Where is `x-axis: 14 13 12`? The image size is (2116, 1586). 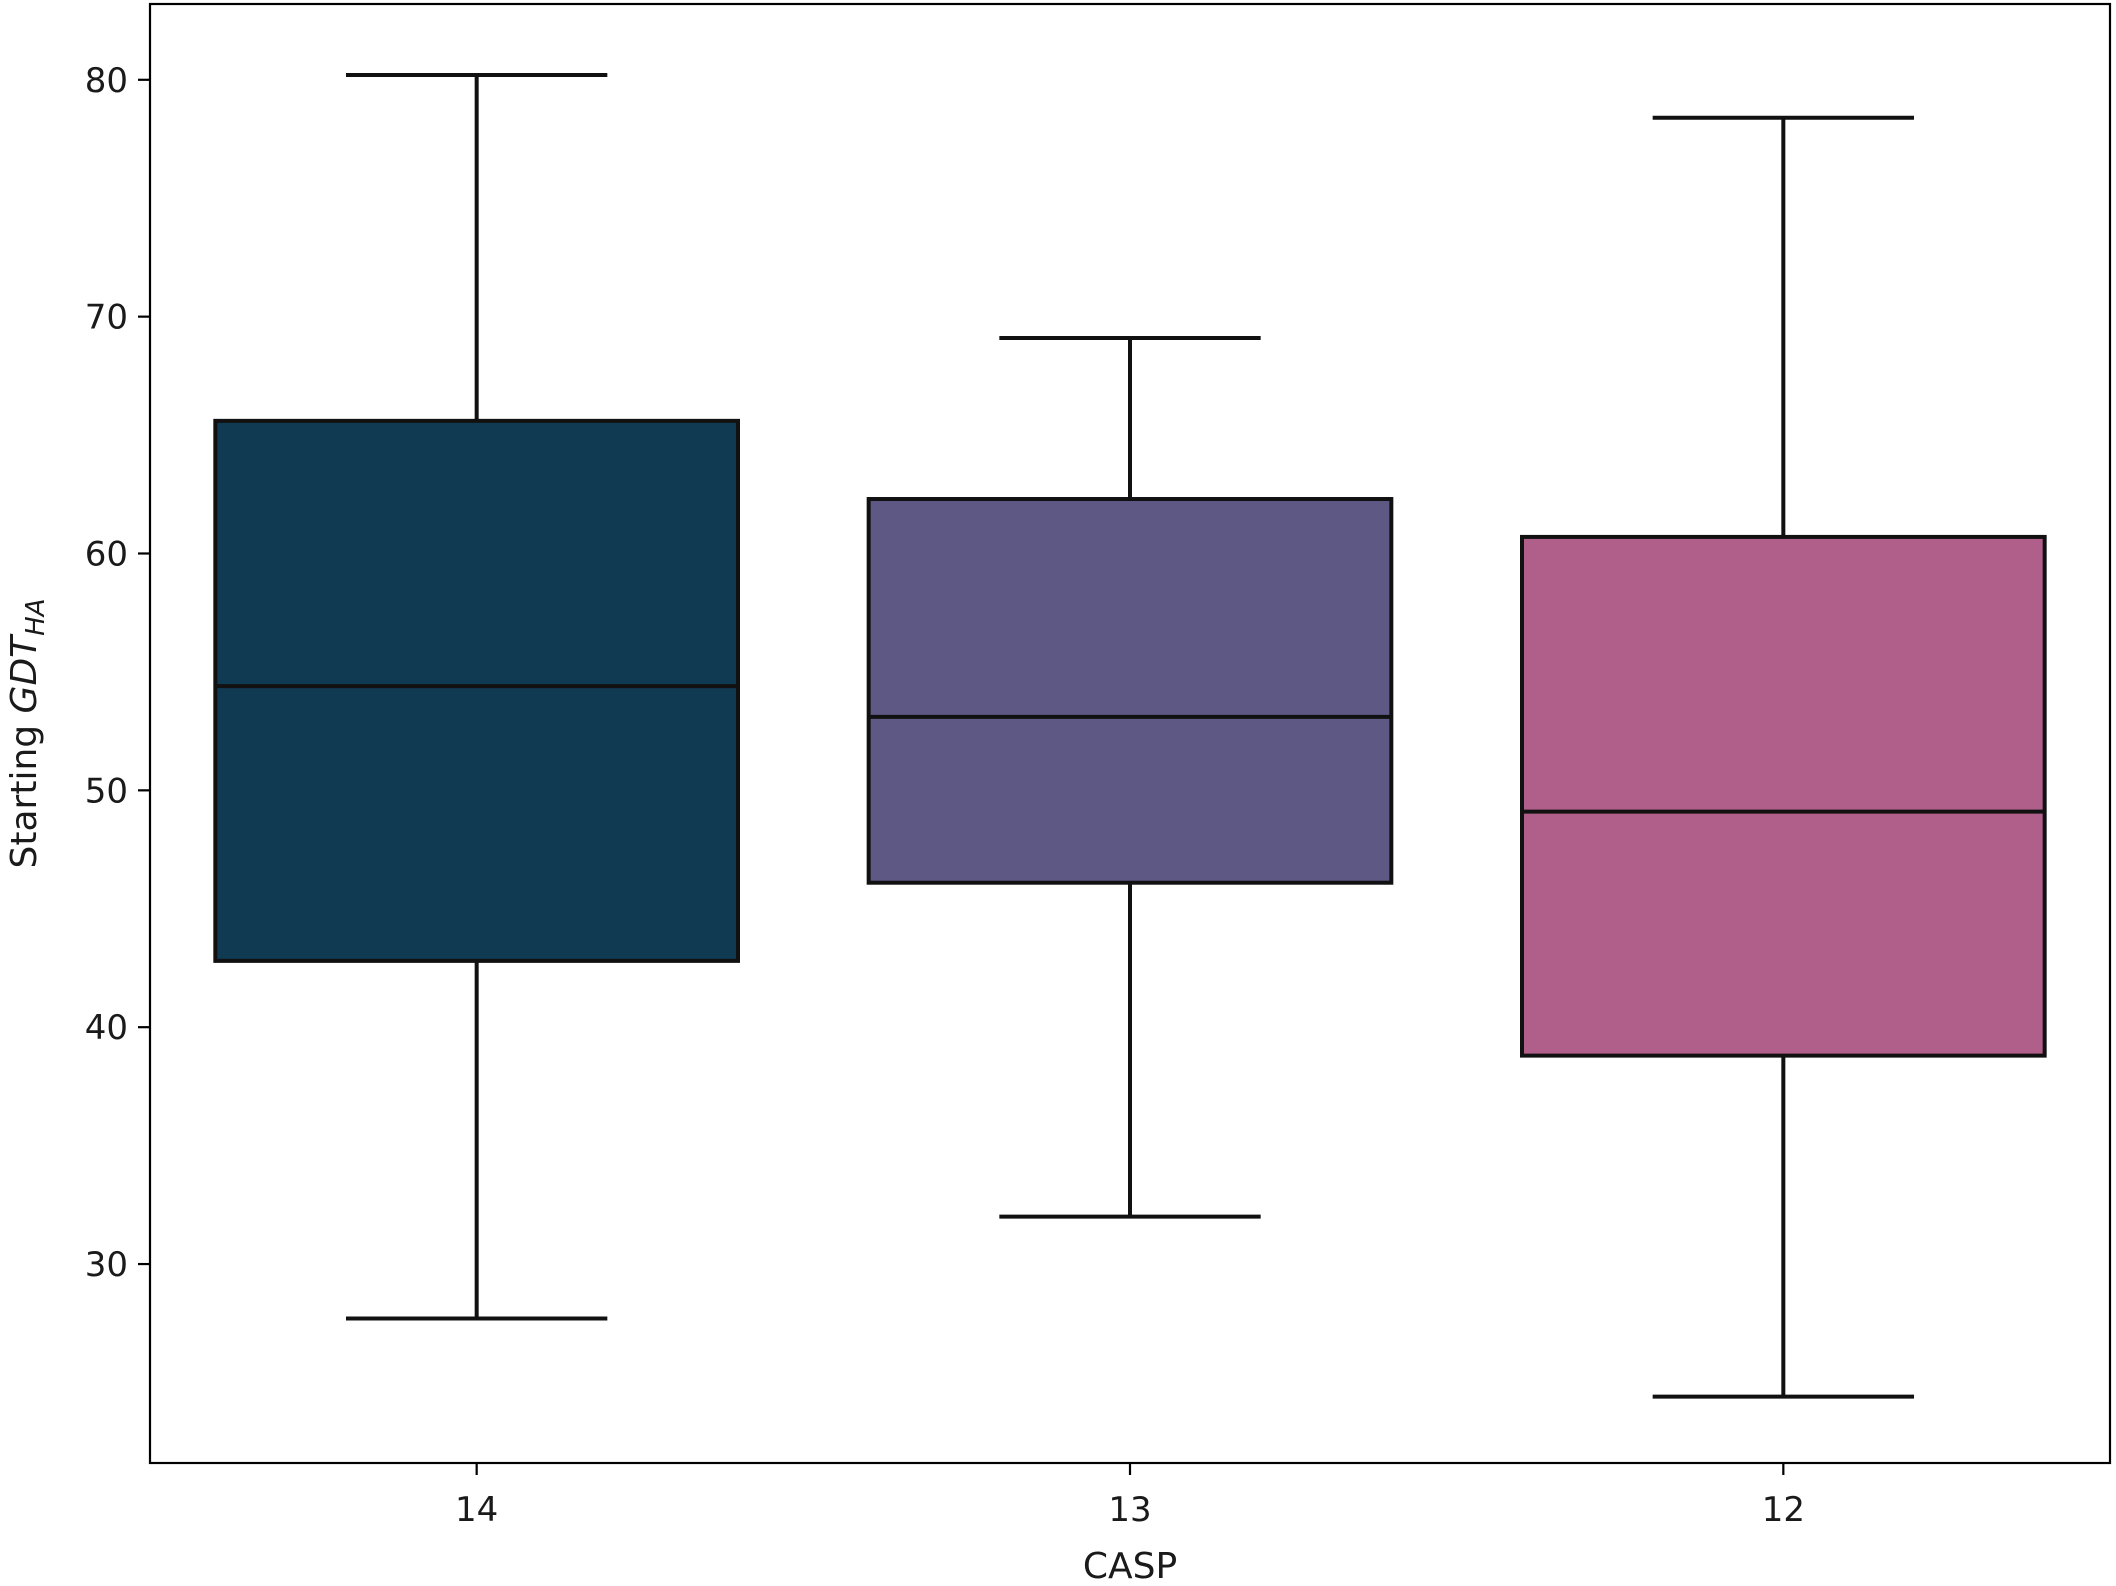 x-axis: 14 13 12 is located at coordinates (1130, 1496).